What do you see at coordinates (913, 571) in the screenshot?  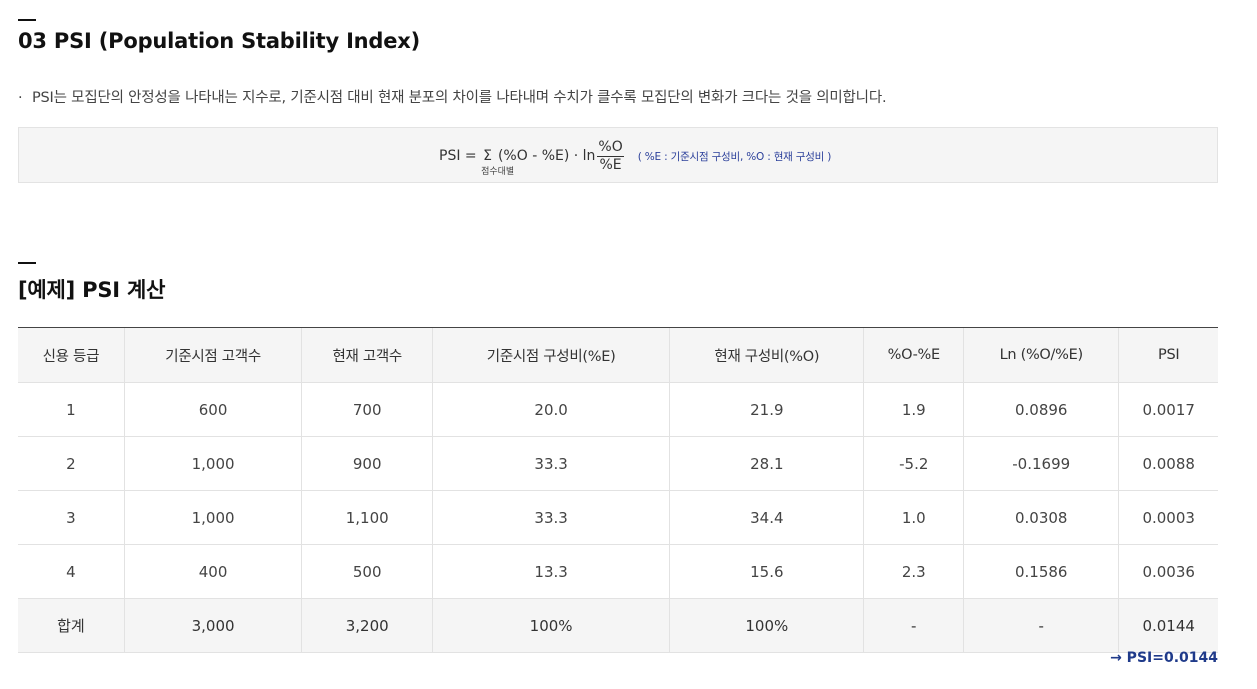 I see `table-cell: 2.3` at bounding box center [913, 571].